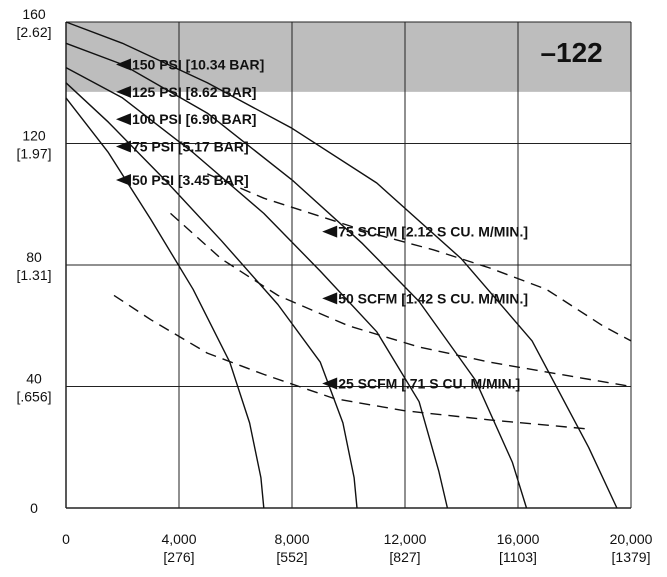 Image resolution: width=667 pixels, height=577 pixels. I want to click on annotation-label: 50 SCFM [1.42 S CU. M/MIN.], so click(433, 298).